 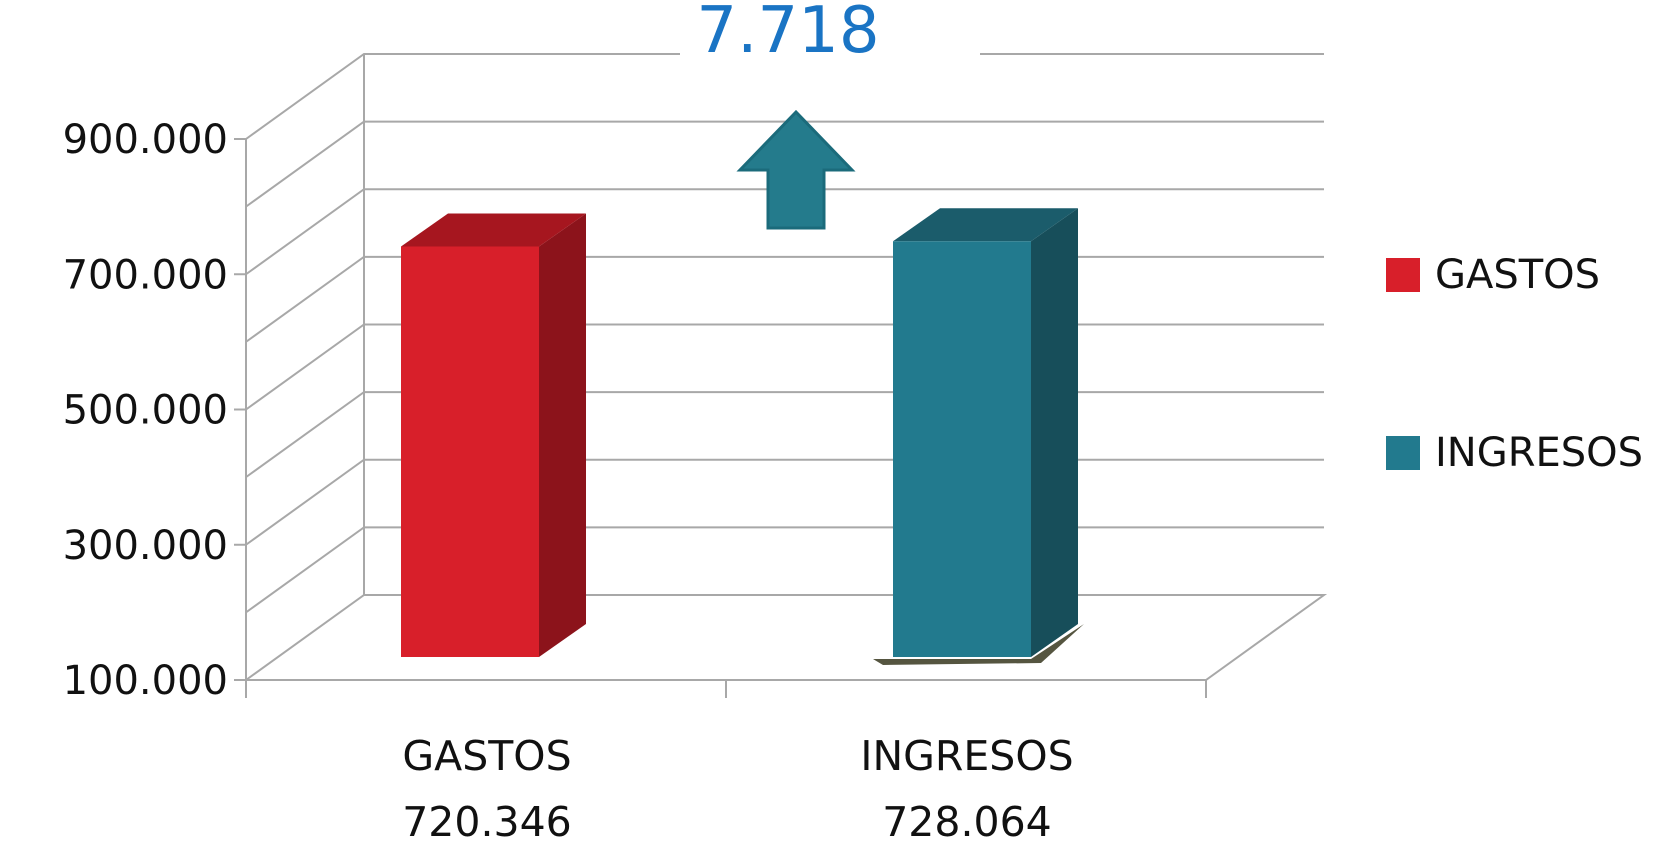 I want to click on bar-gastos, so click(x=493, y=435).